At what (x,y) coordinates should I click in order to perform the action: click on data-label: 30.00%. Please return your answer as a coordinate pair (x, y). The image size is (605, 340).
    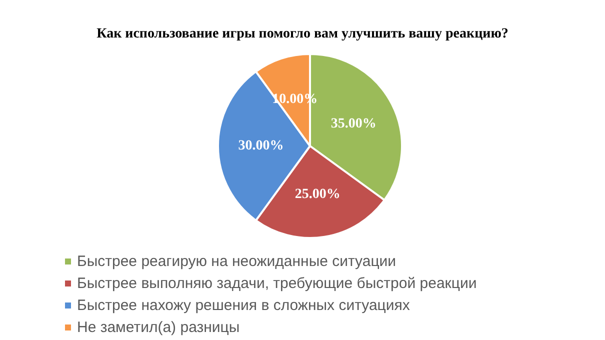
    Looking at the image, I should click on (261, 146).